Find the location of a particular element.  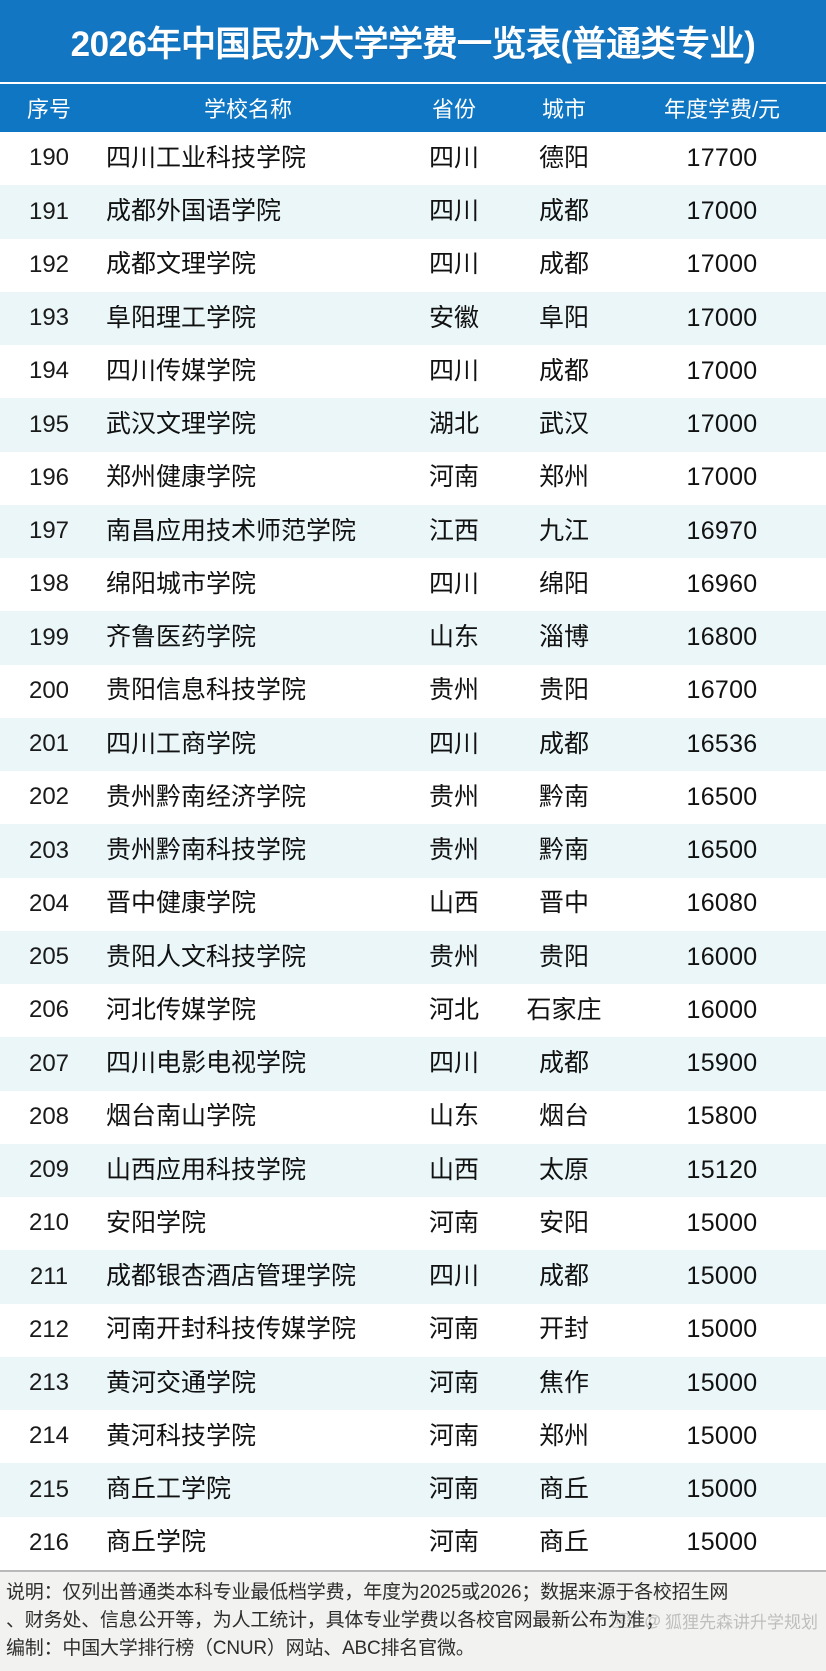

table-row: 198 绵阳城市学院 四川 绵阳 16960 is located at coordinates (413, 585).